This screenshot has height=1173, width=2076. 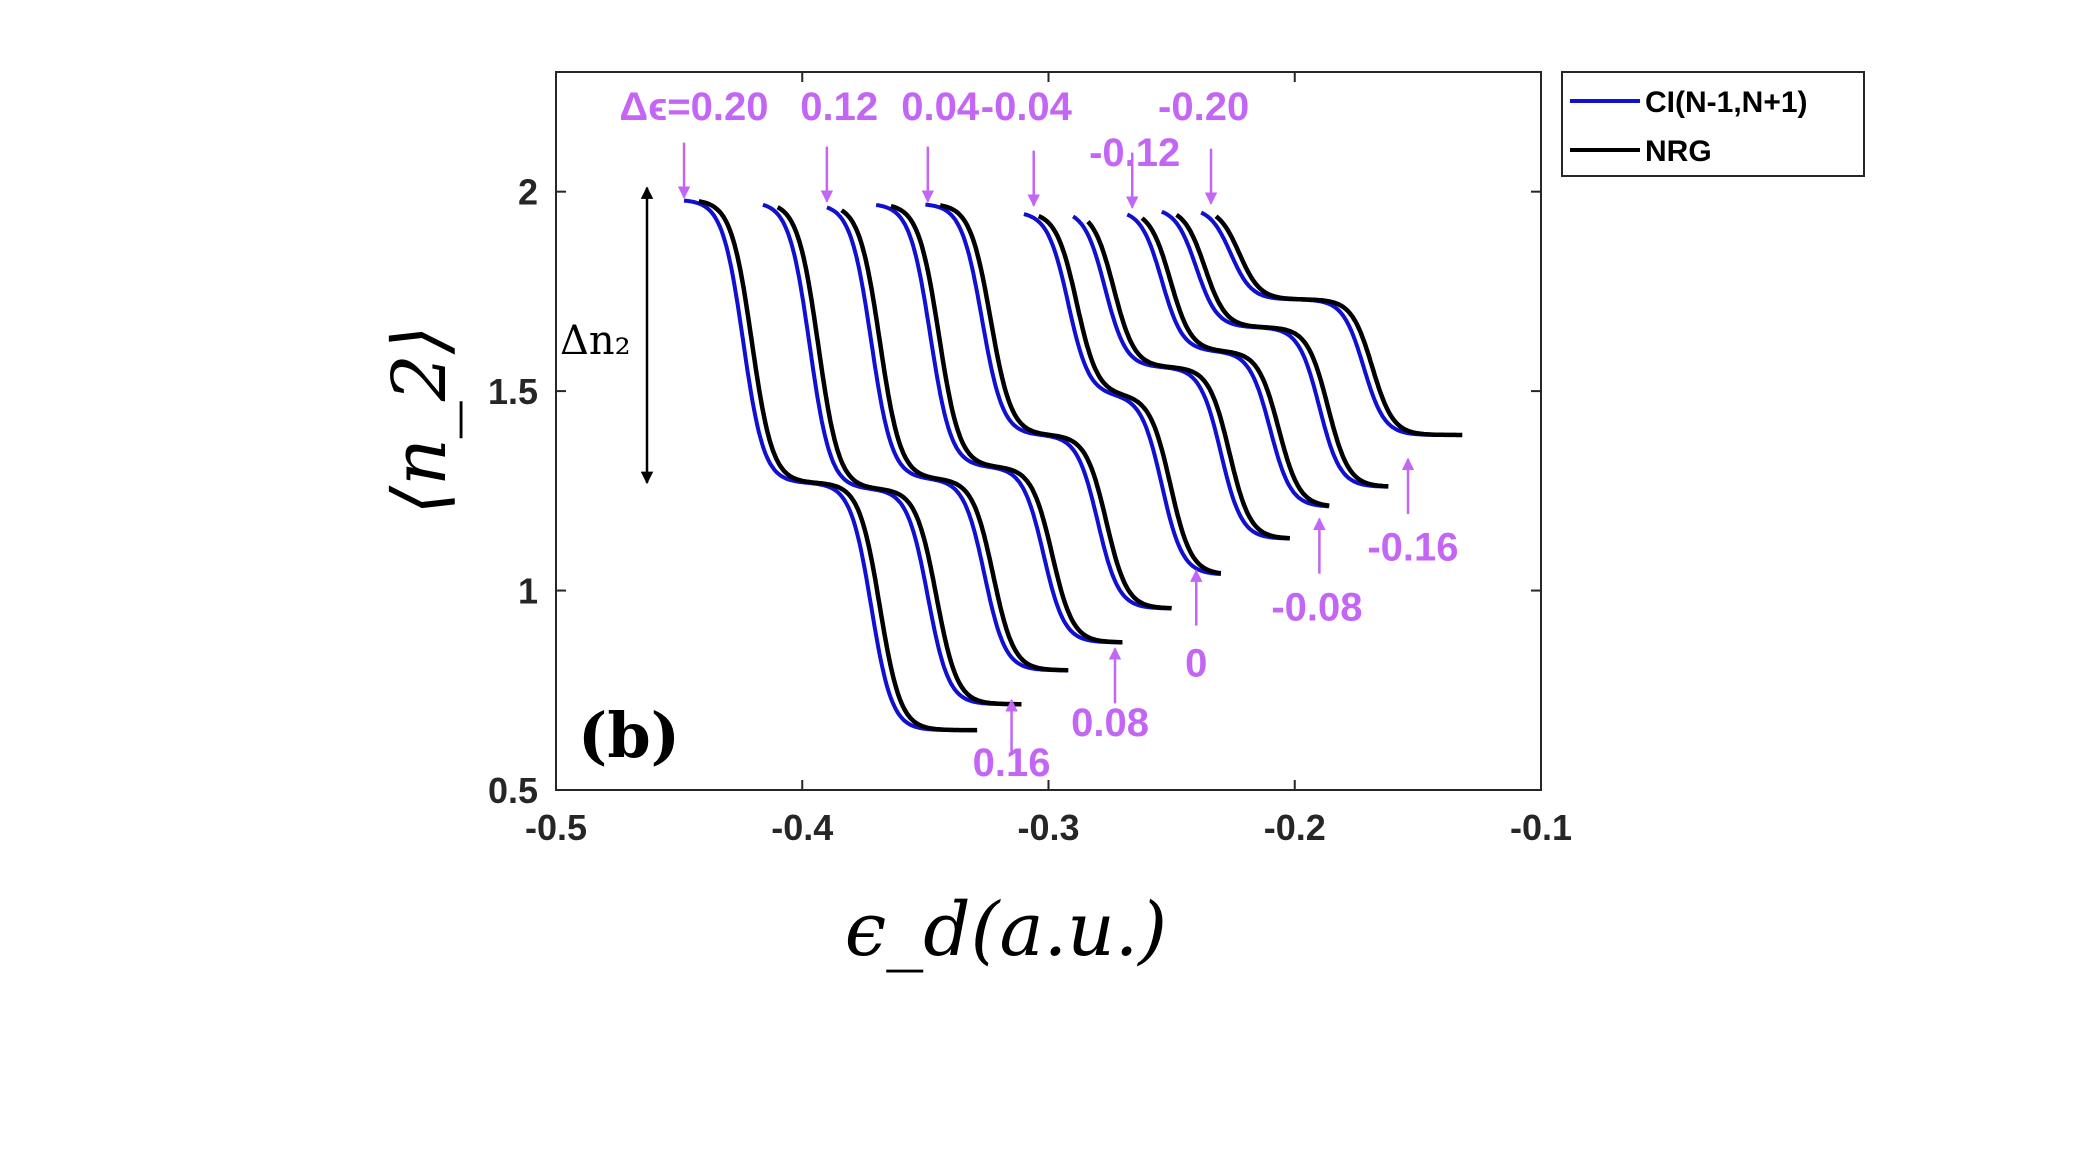 What do you see at coordinates (1541, 827) in the screenshot?
I see `x-tick-label: -0.1` at bounding box center [1541, 827].